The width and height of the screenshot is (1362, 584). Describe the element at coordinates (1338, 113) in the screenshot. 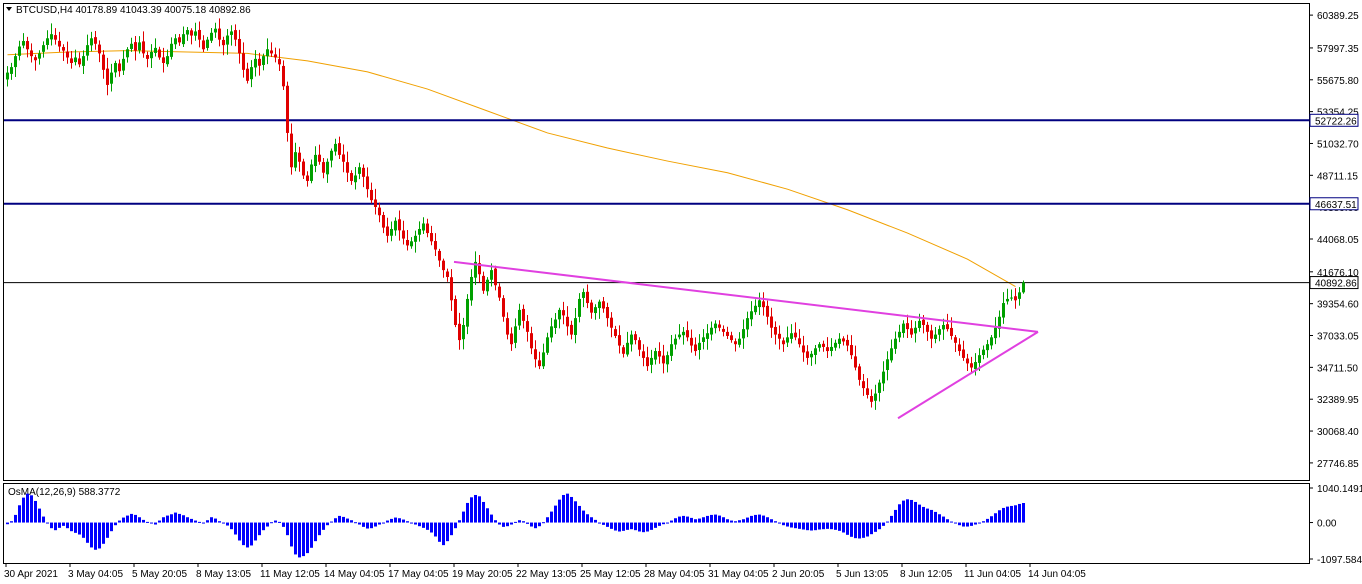

I see `price-tick-label: 53354.25` at that location.